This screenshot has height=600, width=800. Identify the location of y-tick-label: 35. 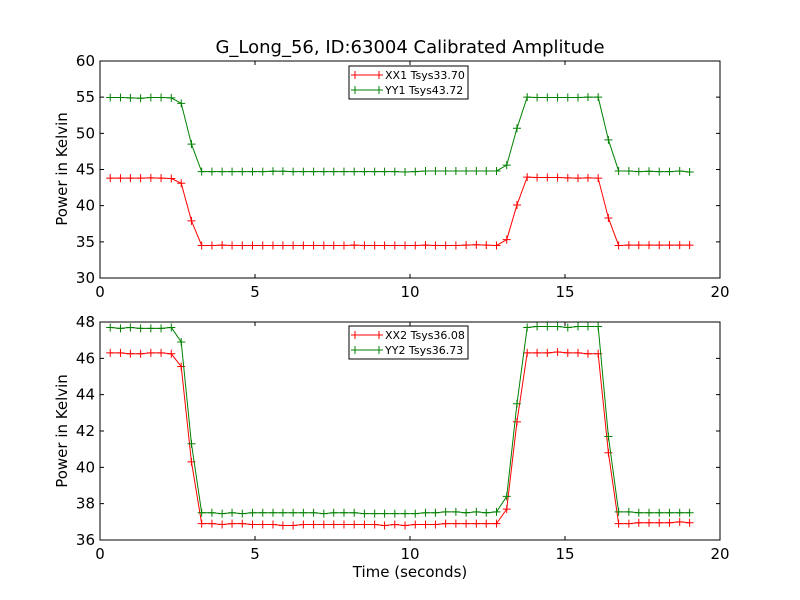
(85, 242).